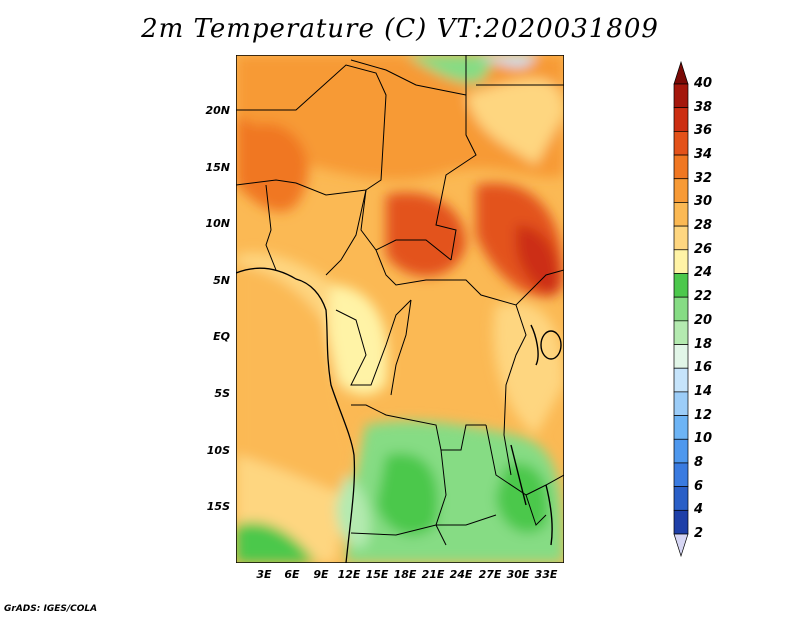 The image size is (800, 618). Describe the element at coordinates (699, 462) in the screenshot. I see `colorbar-level-label: 8` at that location.